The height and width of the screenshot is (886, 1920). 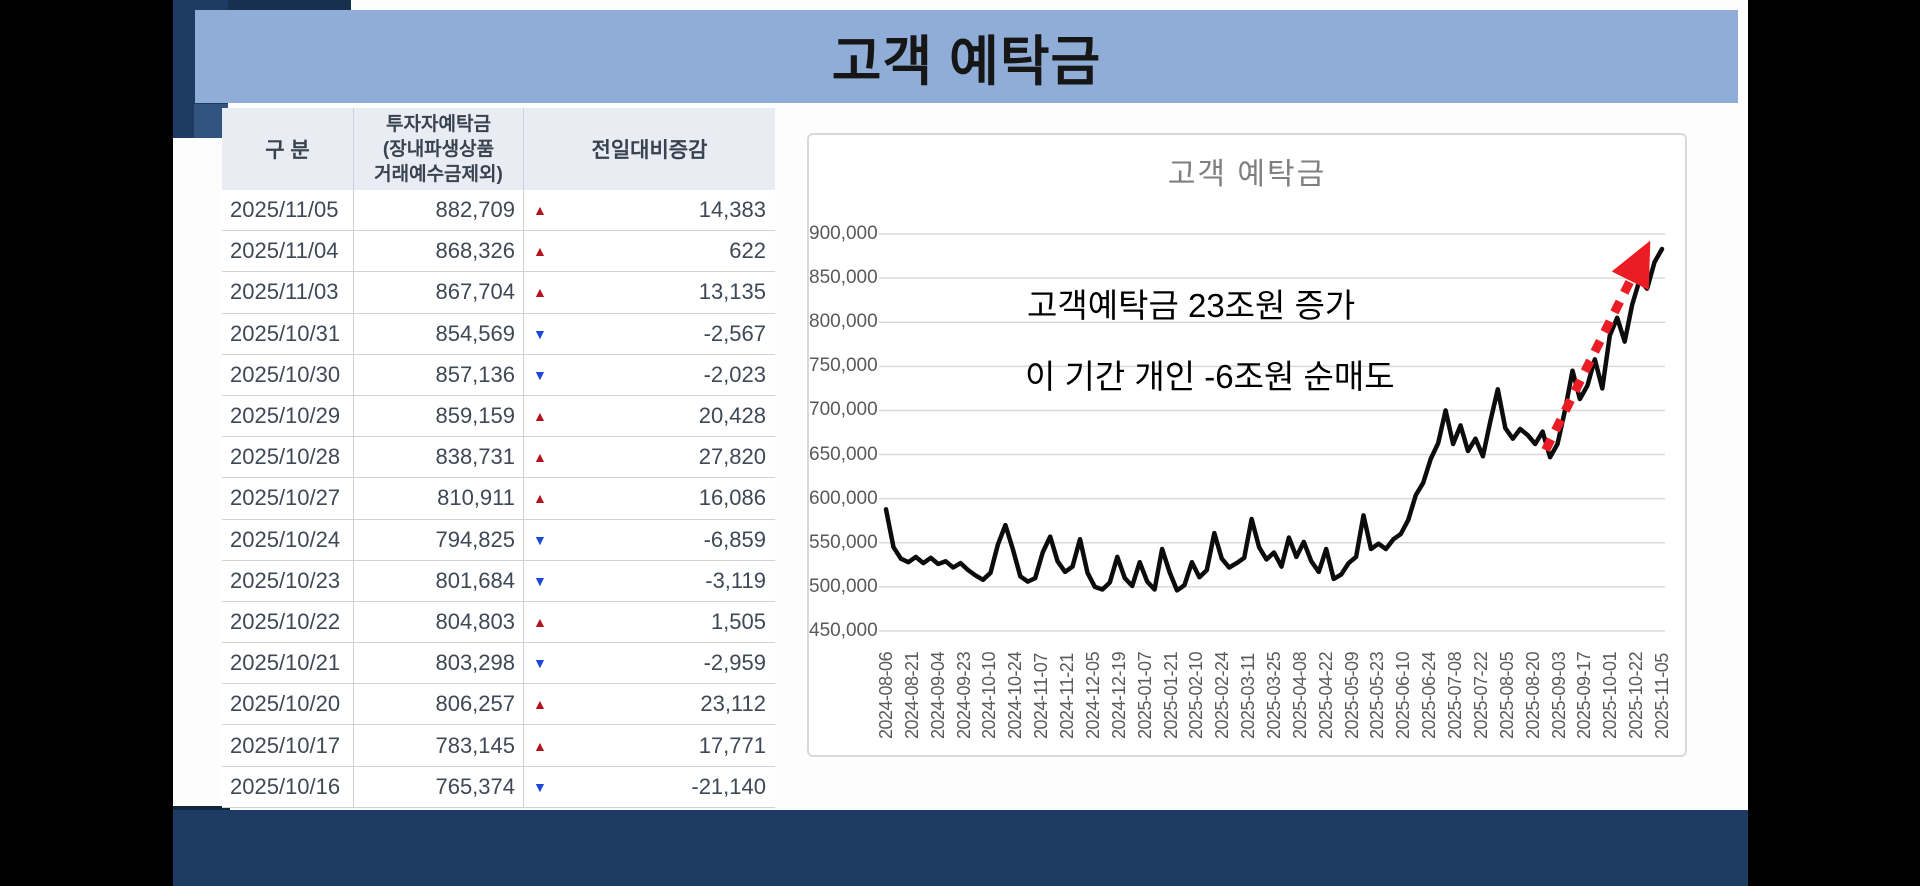 I want to click on table-row: 2025/10/23 801,684 ▼ -3,119, so click(x=498, y=581).